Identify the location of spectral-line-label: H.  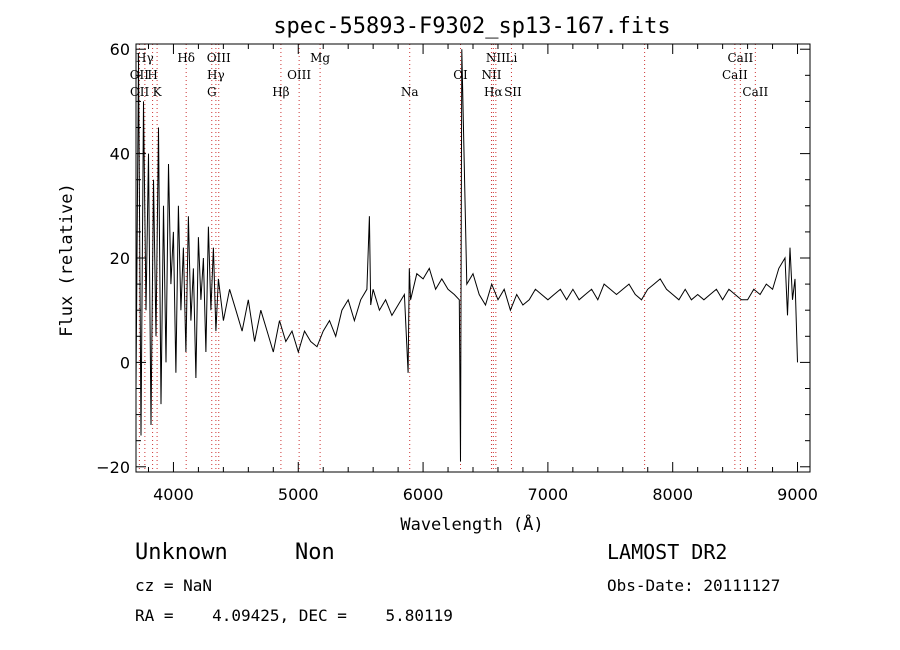
(152, 75).